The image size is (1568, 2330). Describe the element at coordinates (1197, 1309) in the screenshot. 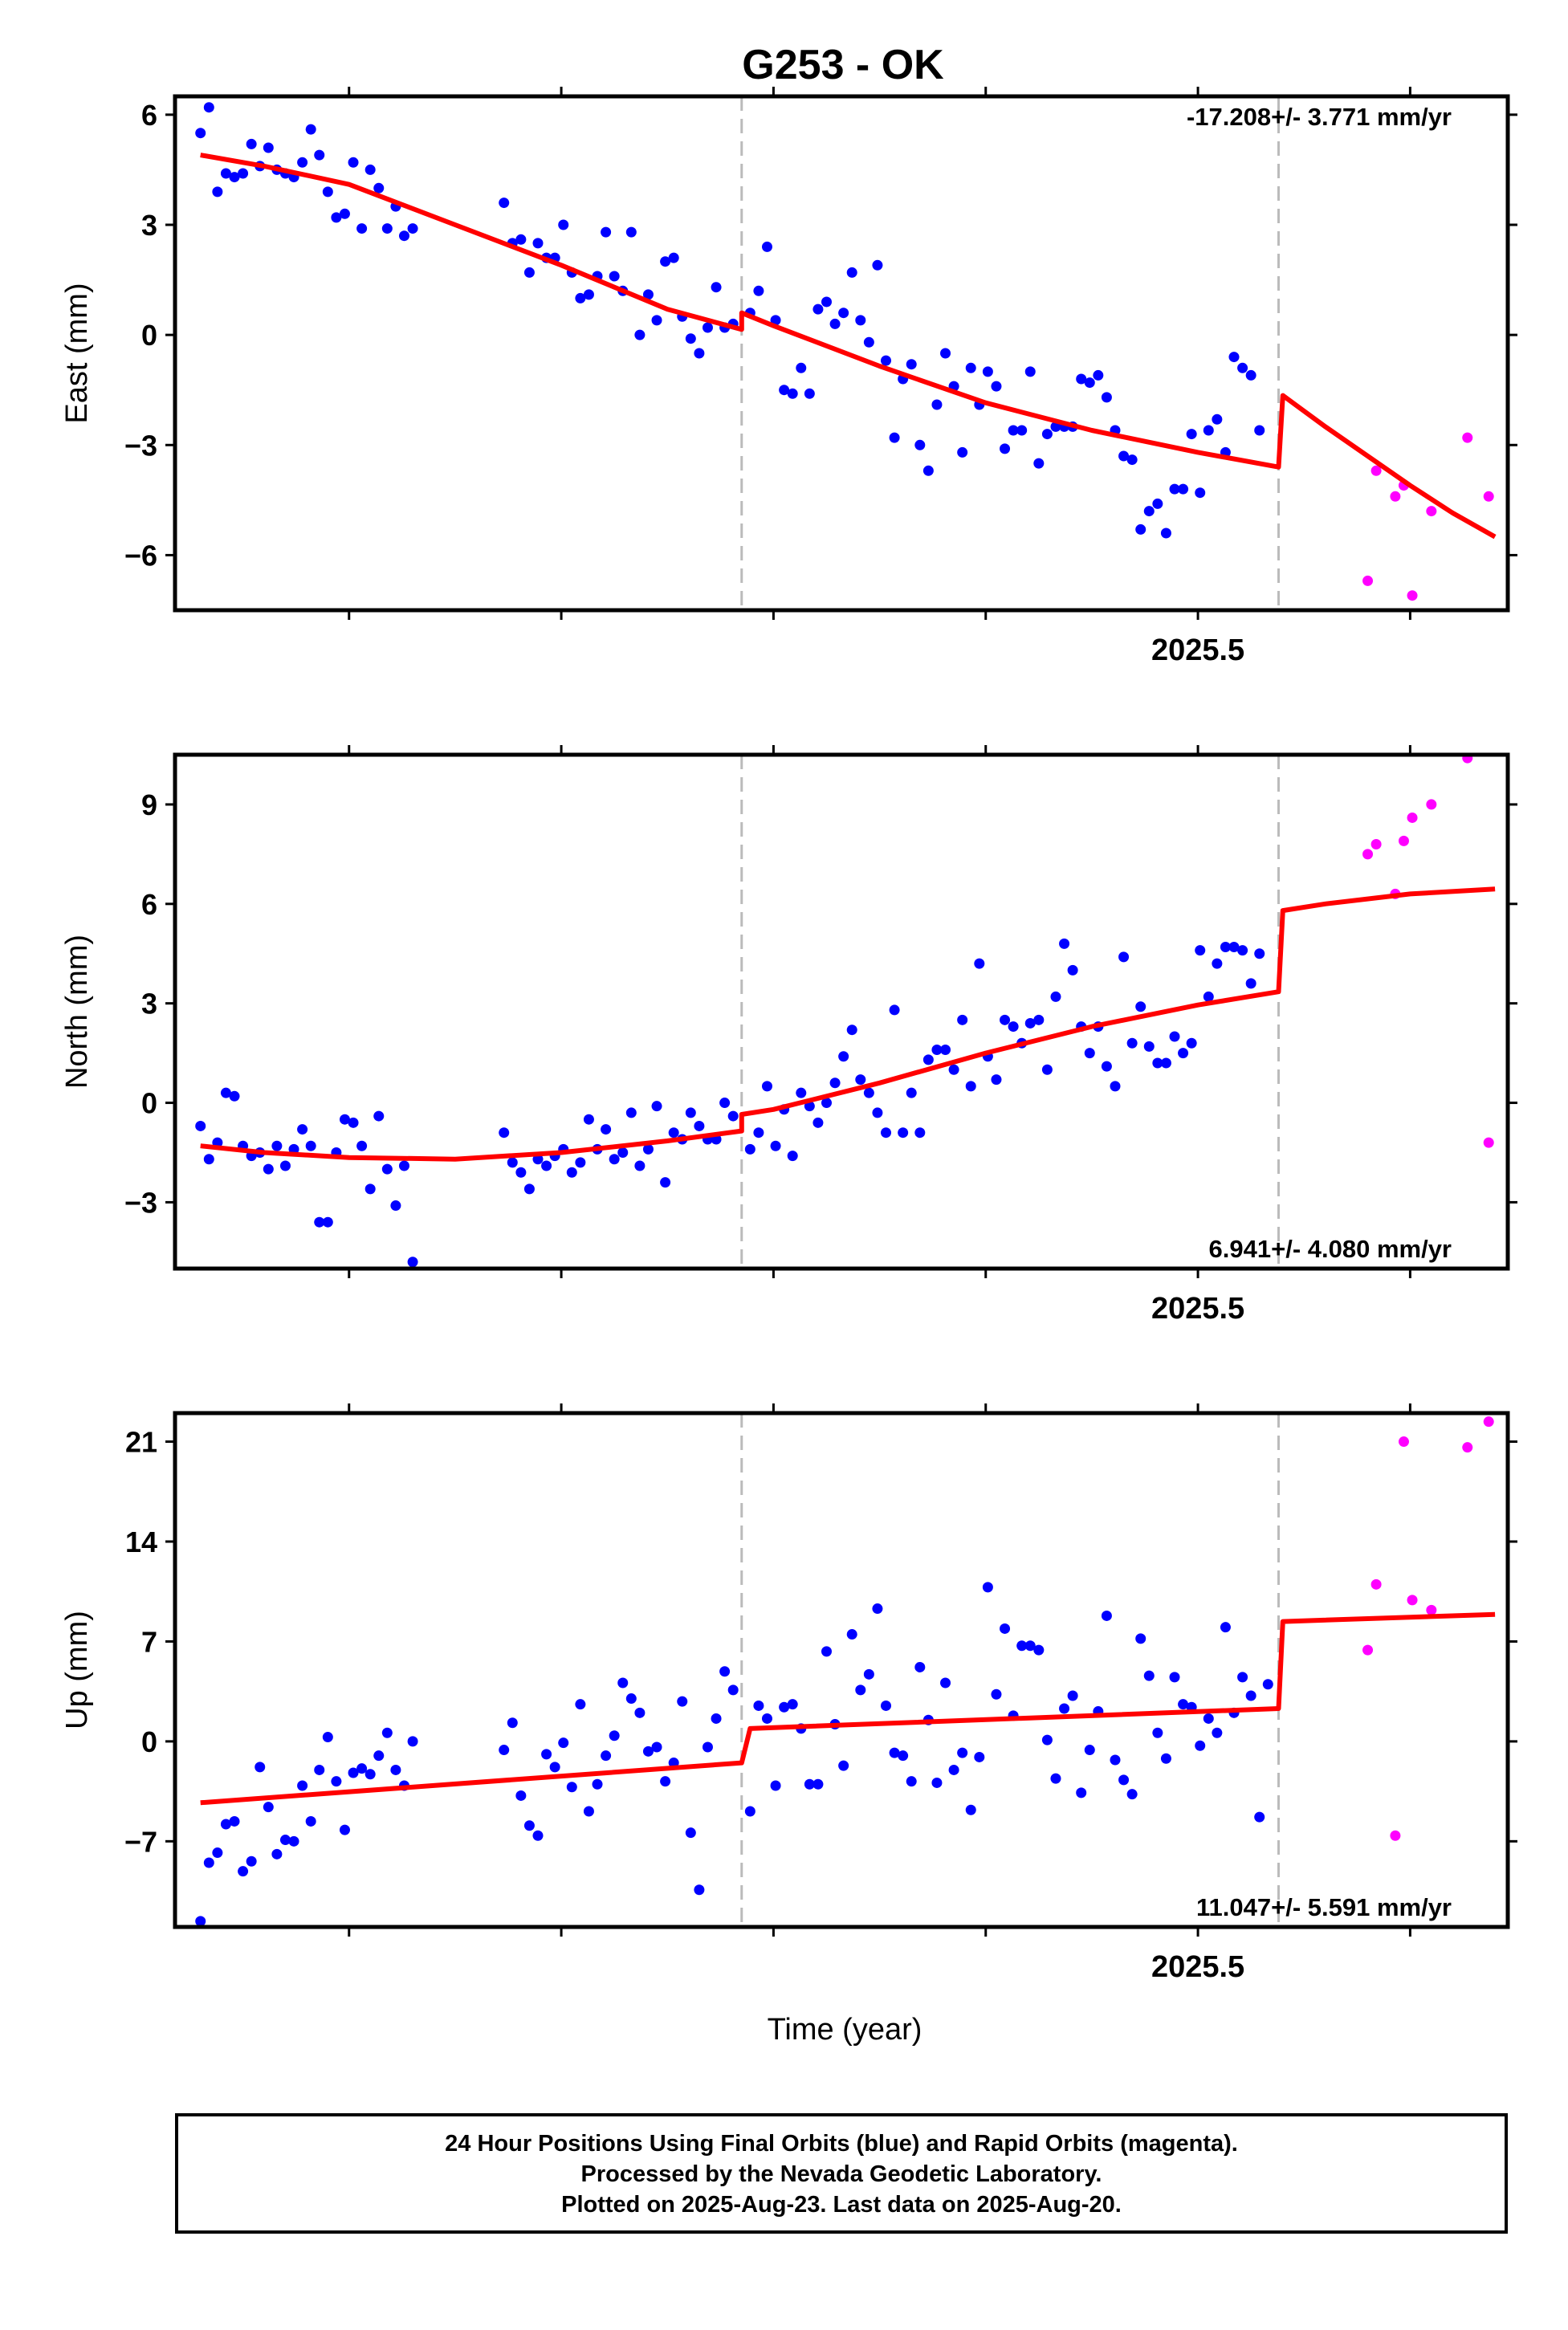

I see `x-tick-label: 2025.5` at that location.